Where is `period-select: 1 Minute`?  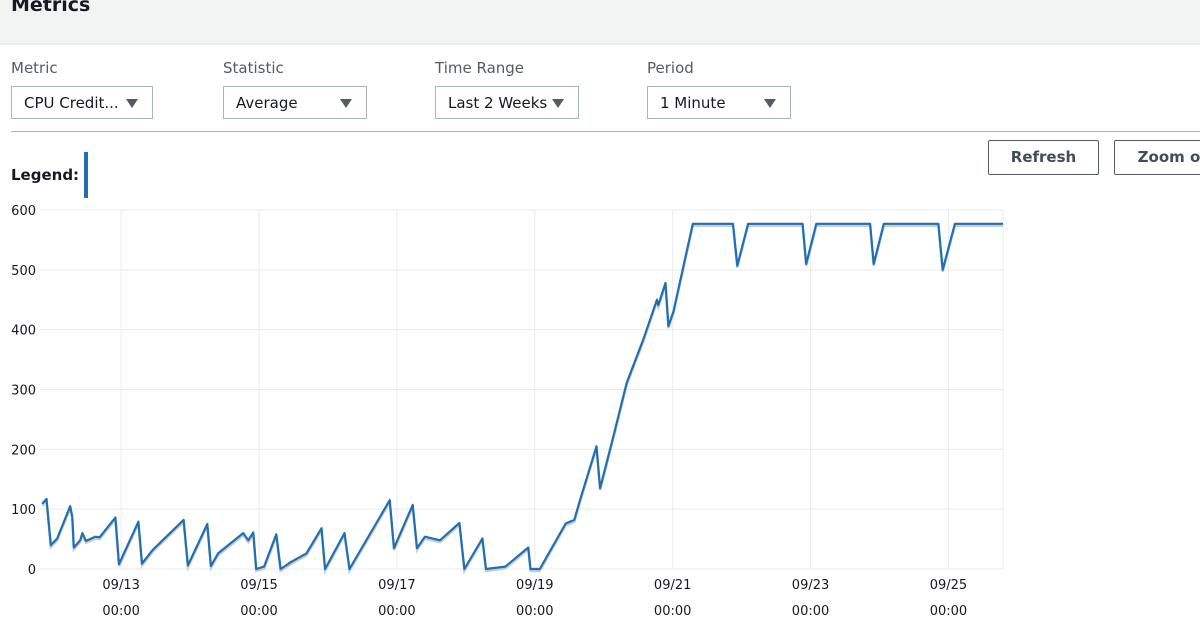
period-select: 1 Minute is located at coordinates (719, 102).